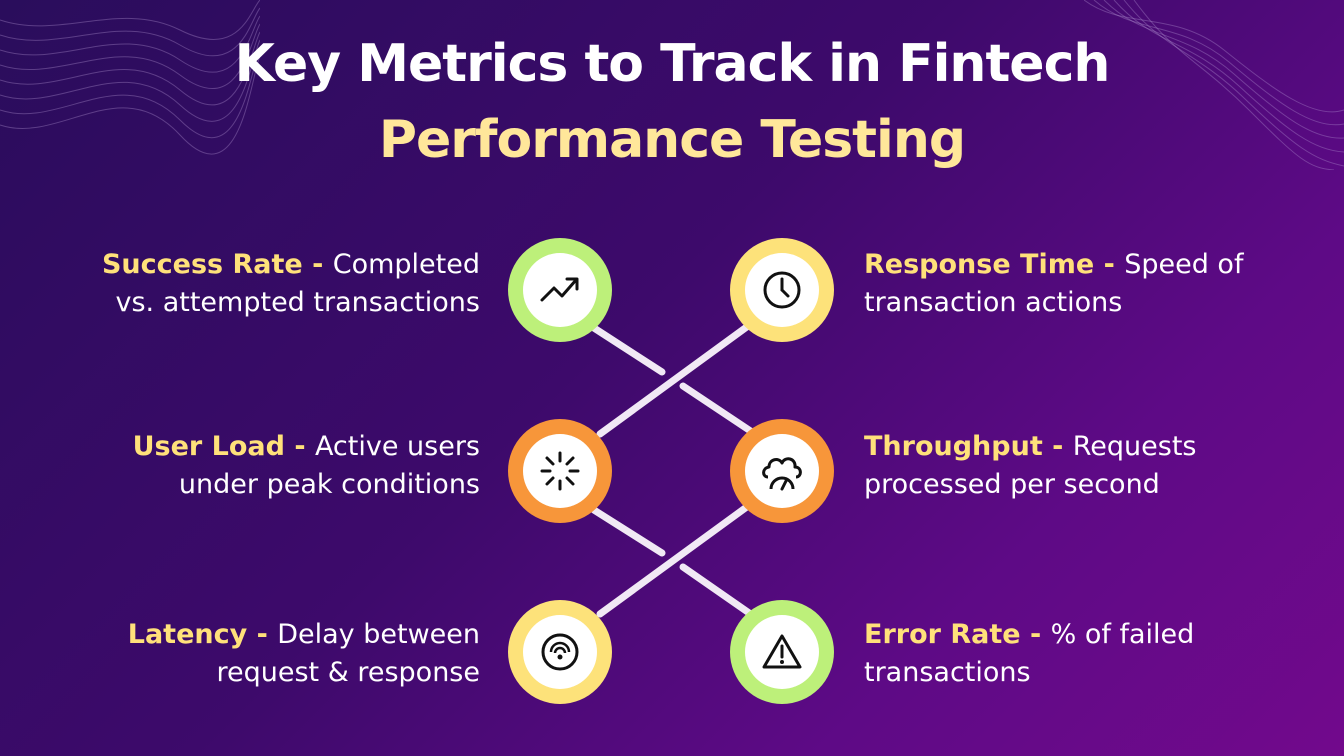  I want to click on metric-desc-line1: Active users, so click(397, 446).